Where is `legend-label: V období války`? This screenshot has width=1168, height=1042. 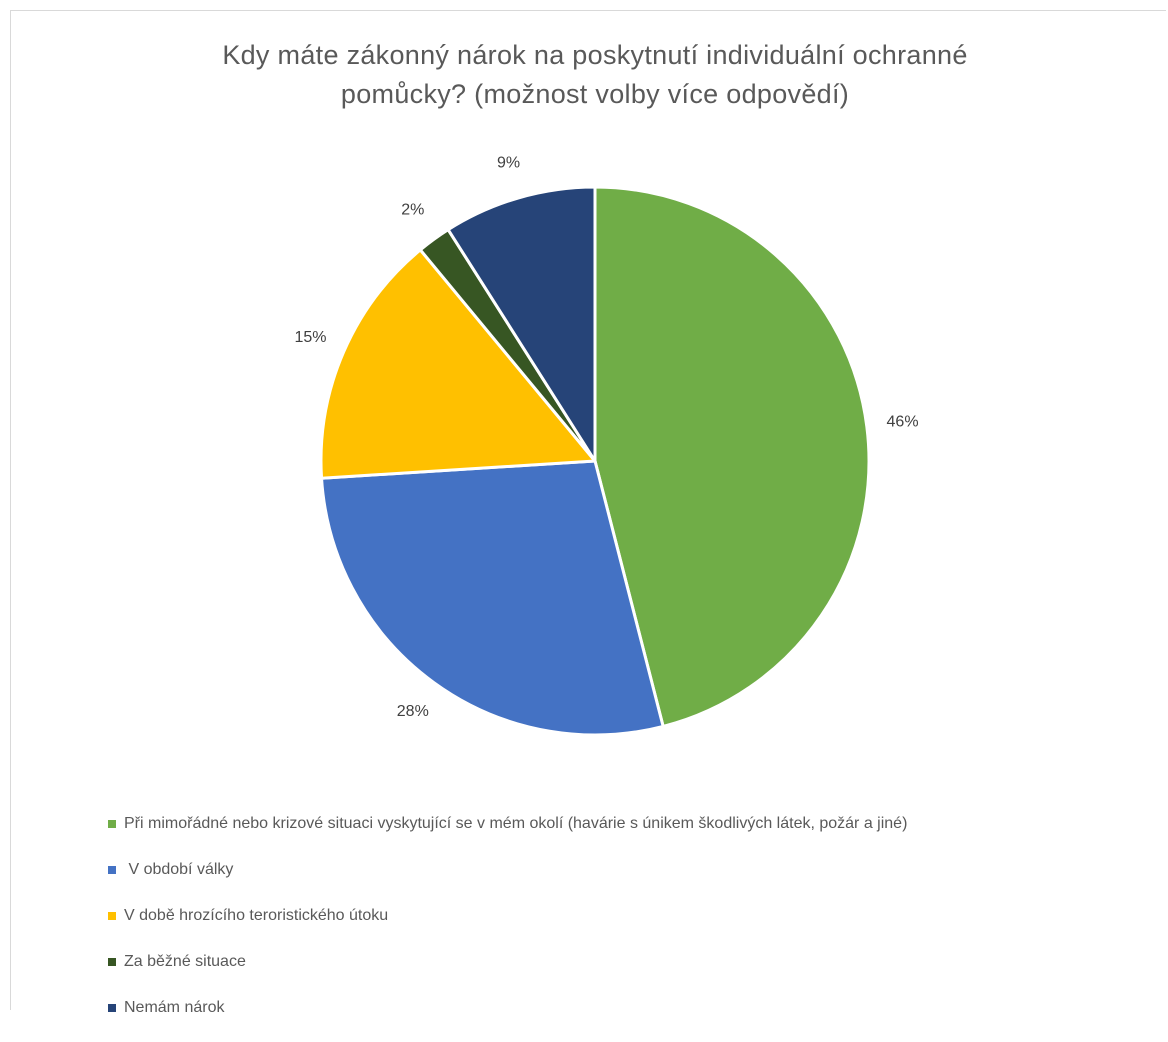
legend-label: V období války is located at coordinates (179, 869).